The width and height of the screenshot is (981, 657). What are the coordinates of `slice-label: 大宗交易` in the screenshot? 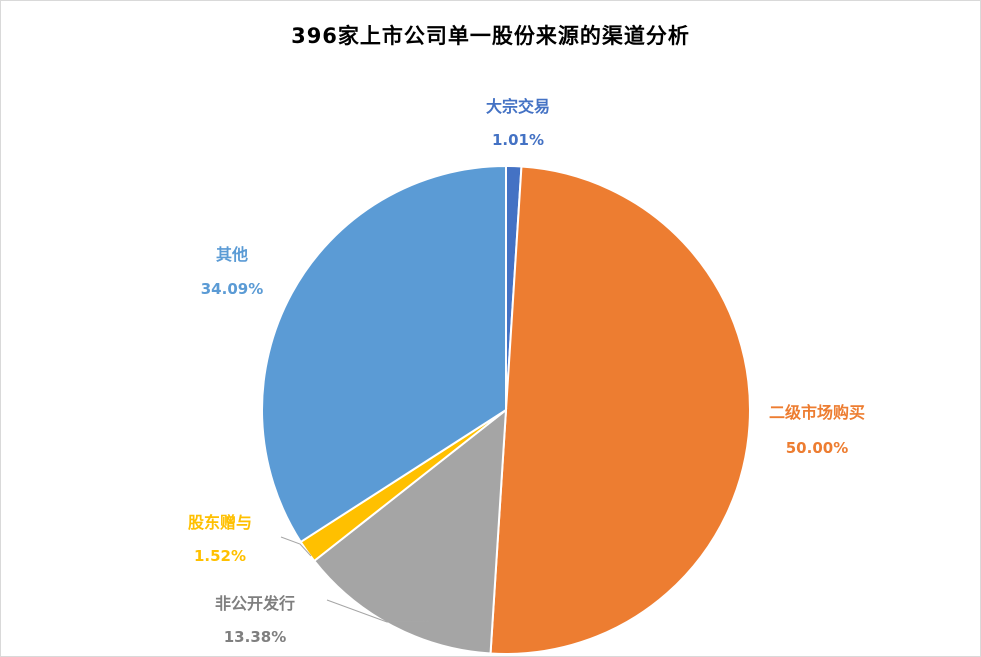 It's located at (518, 106).